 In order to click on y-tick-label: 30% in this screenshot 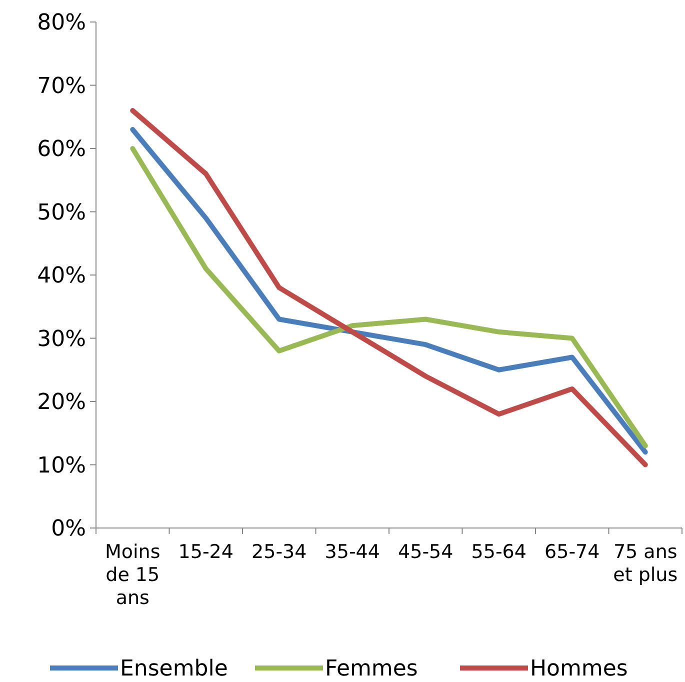, I will do `click(61, 339)`.